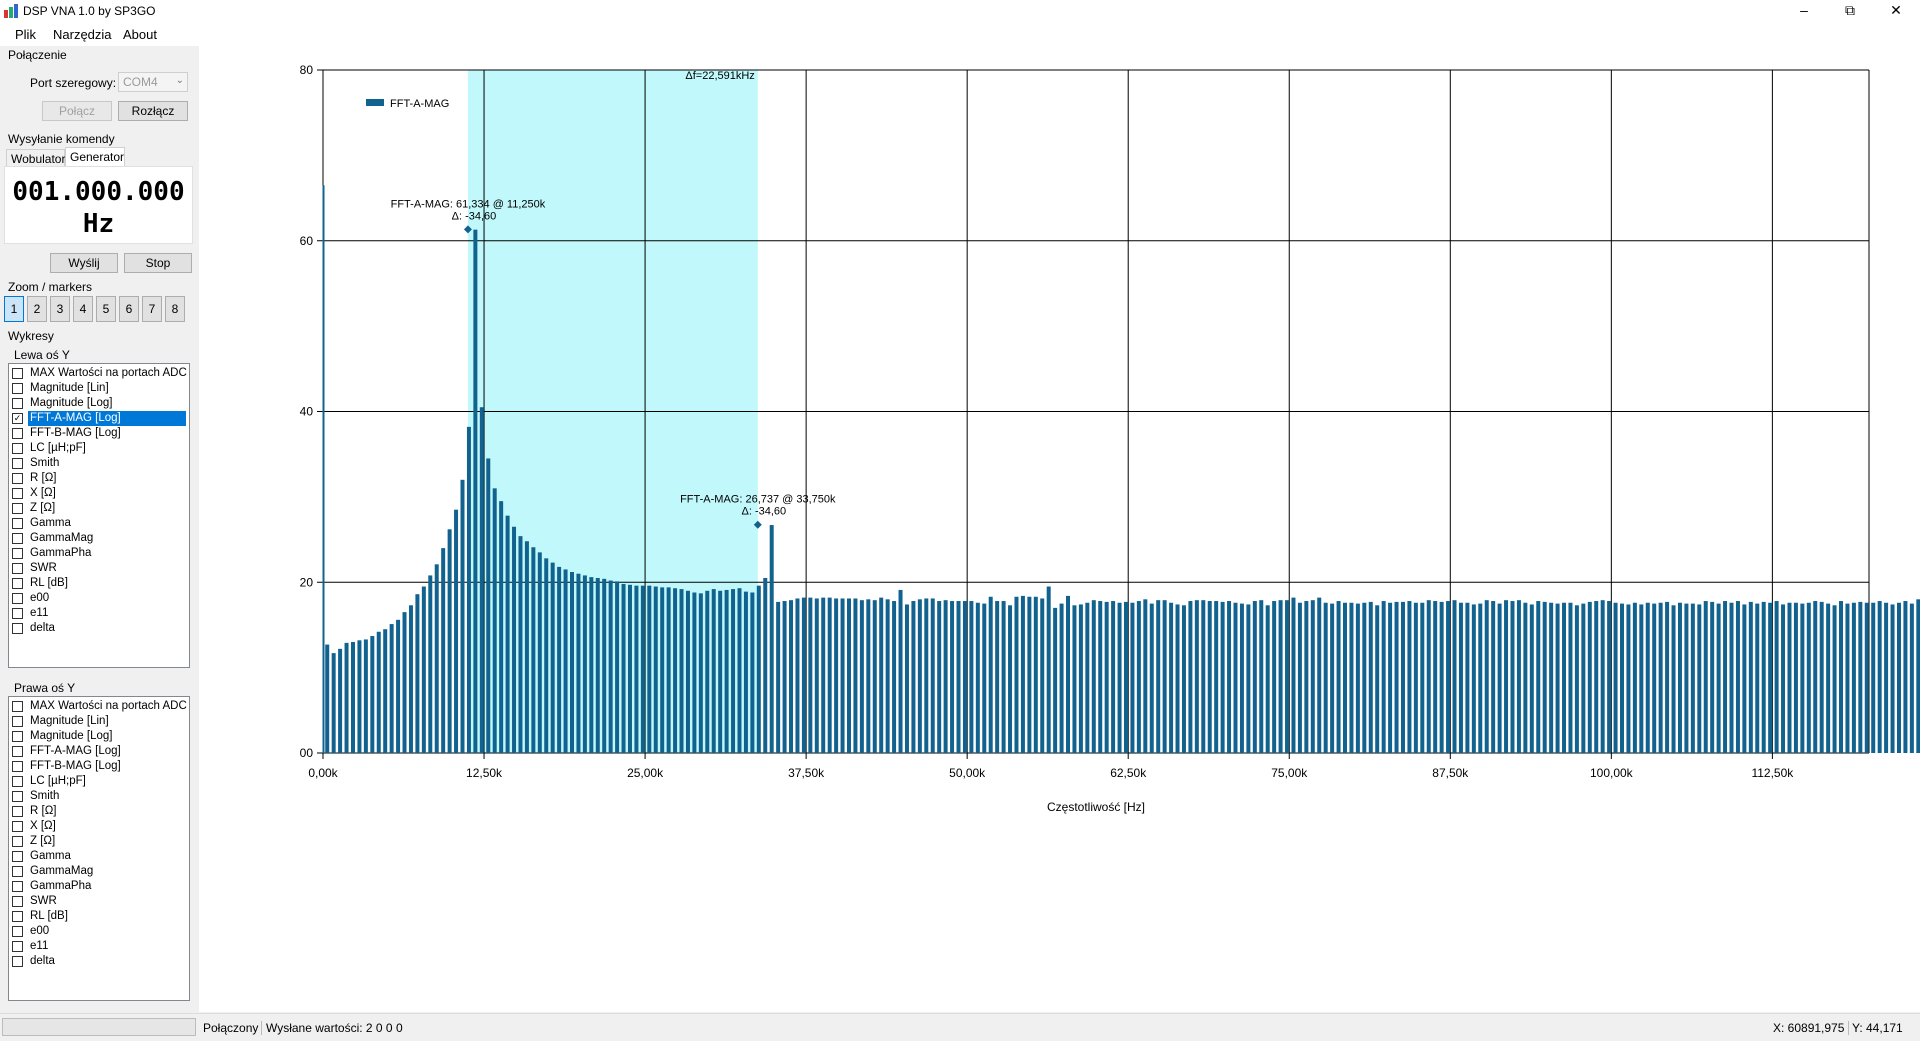 This screenshot has width=1920, height=1041. What do you see at coordinates (99, 931) in the screenshot?
I see `right-axis-item: e00` at bounding box center [99, 931].